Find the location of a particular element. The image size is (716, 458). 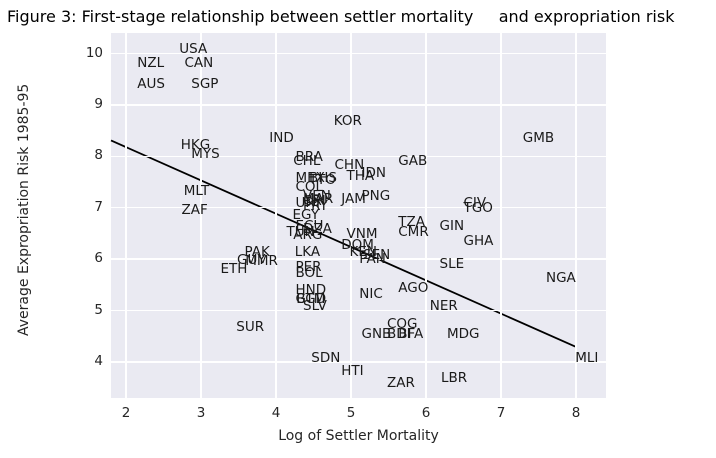

country-label-chn: CHN is located at coordinates (349, 164).